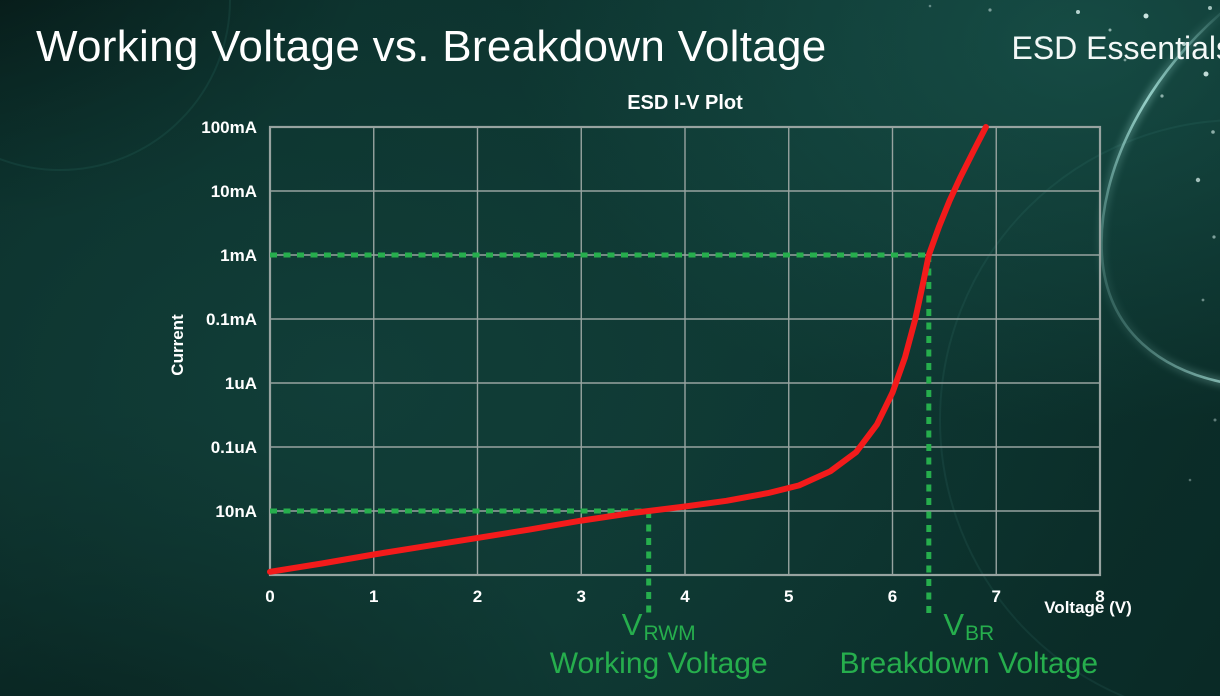  I want to click on svg-text: 10nA, so click(236, 511).